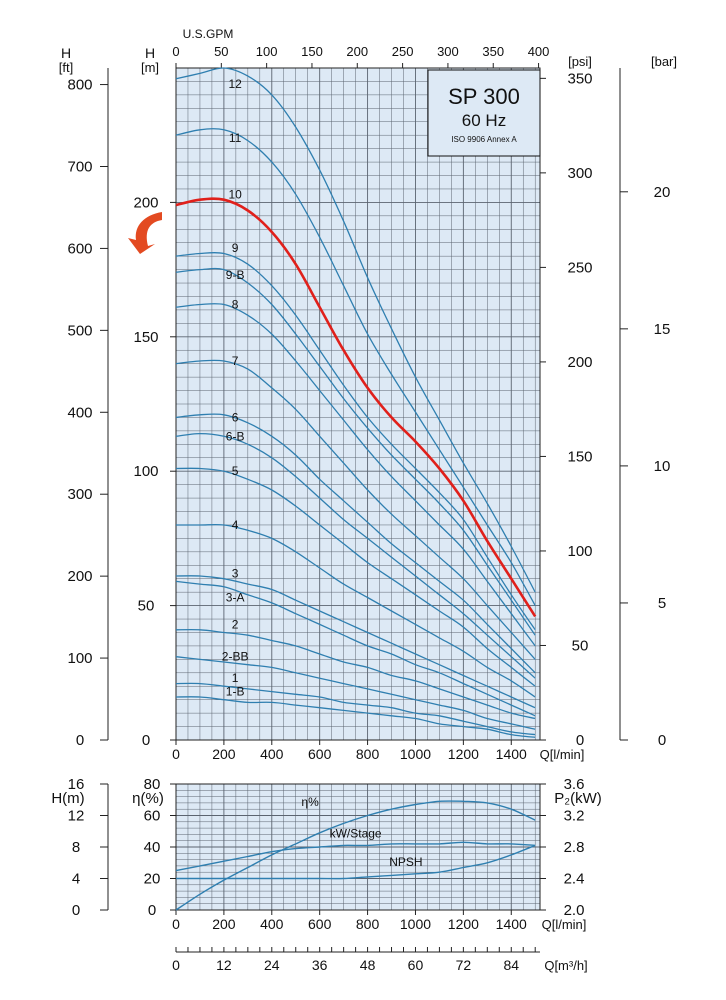  I want to click on y-axis-m: 0 50 100 150 200 H[m], so click(154, 397).